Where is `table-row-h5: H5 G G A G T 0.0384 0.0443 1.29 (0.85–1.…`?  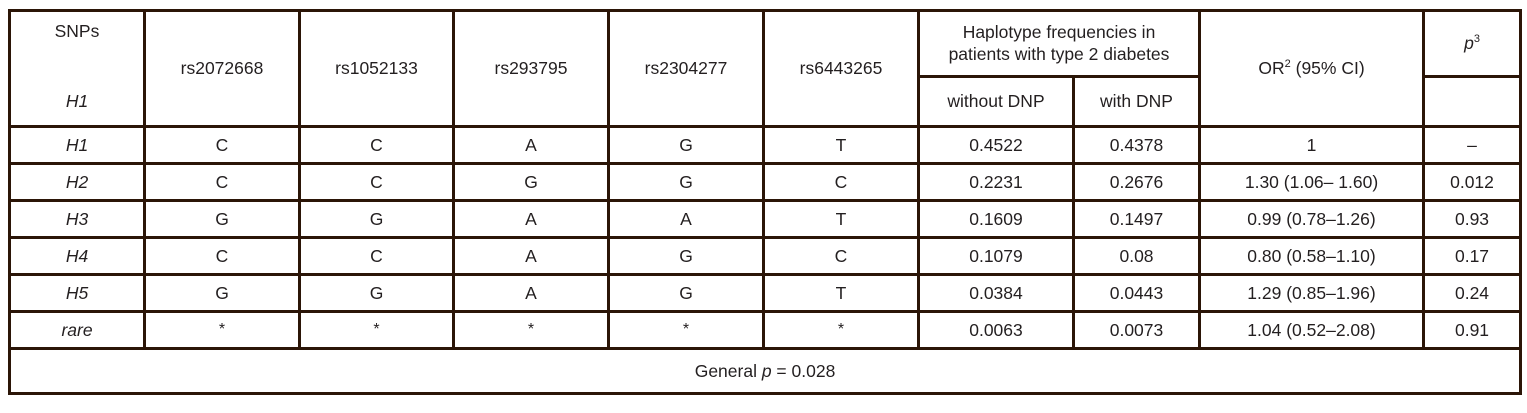
table-row-h5: H5 G G A G T 0.0384 0.0443 1.29 (0.85–1.… is located at coordinates (765, 293).